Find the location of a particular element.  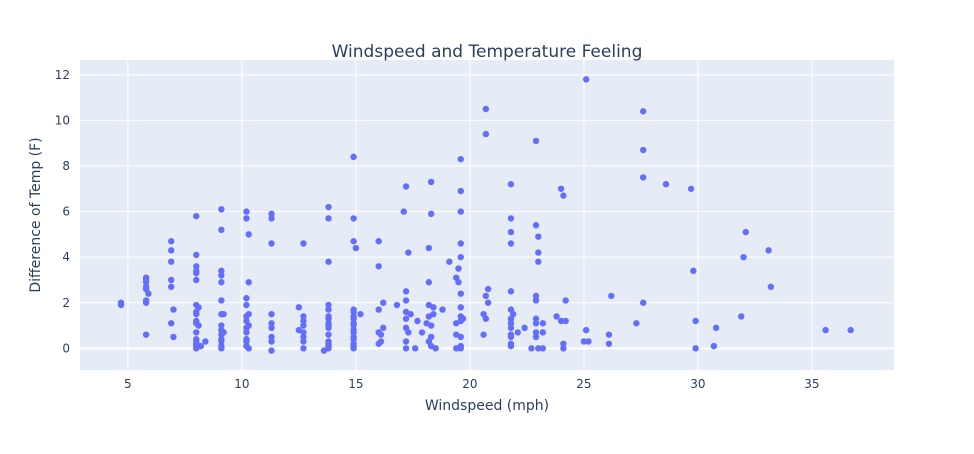

x-tick-label: 30 is located at coordinates (697, 384).